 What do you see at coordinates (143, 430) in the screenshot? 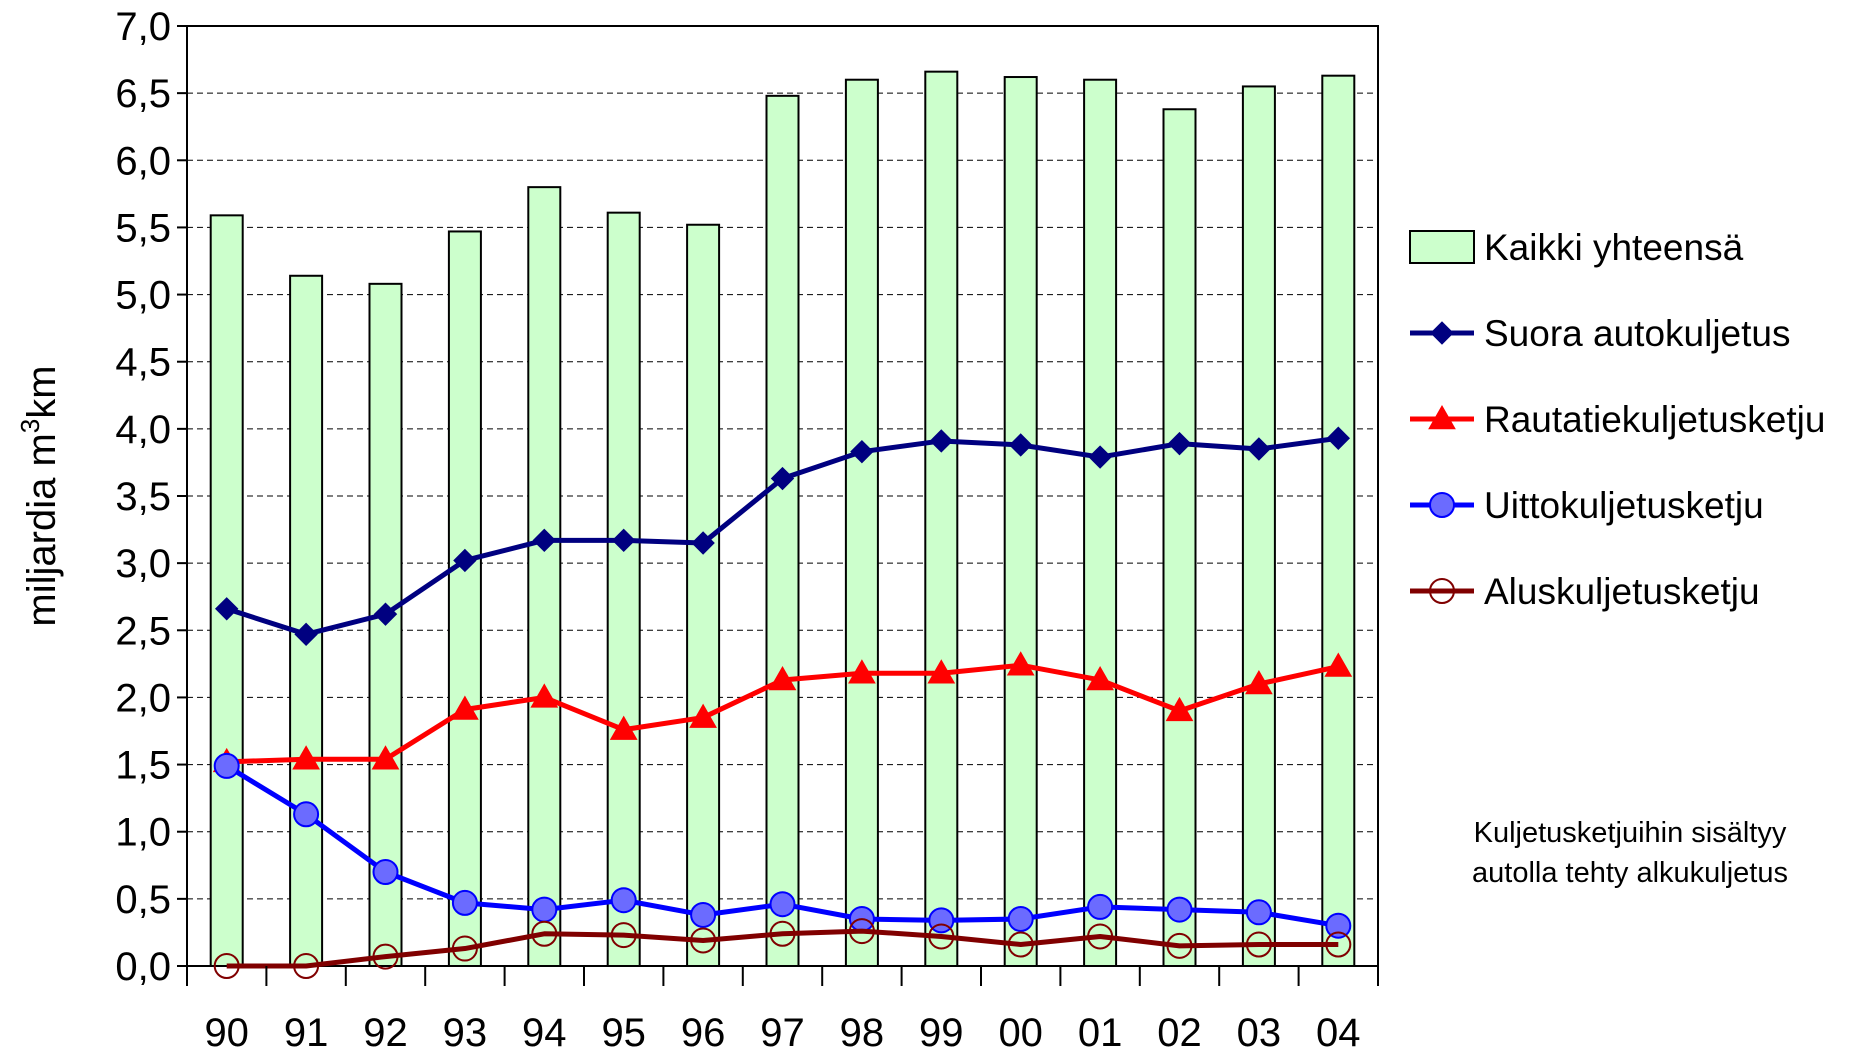
I see `y-tick-label: 4,0` at bounding box center [143, 430].